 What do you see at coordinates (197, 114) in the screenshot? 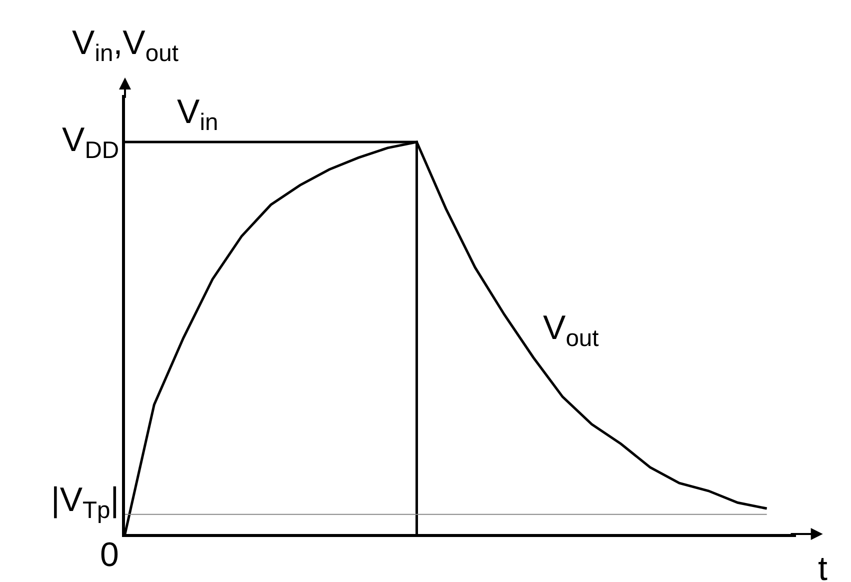
I see `series-label: V$_{in}$` at bounding box center [197, 114].